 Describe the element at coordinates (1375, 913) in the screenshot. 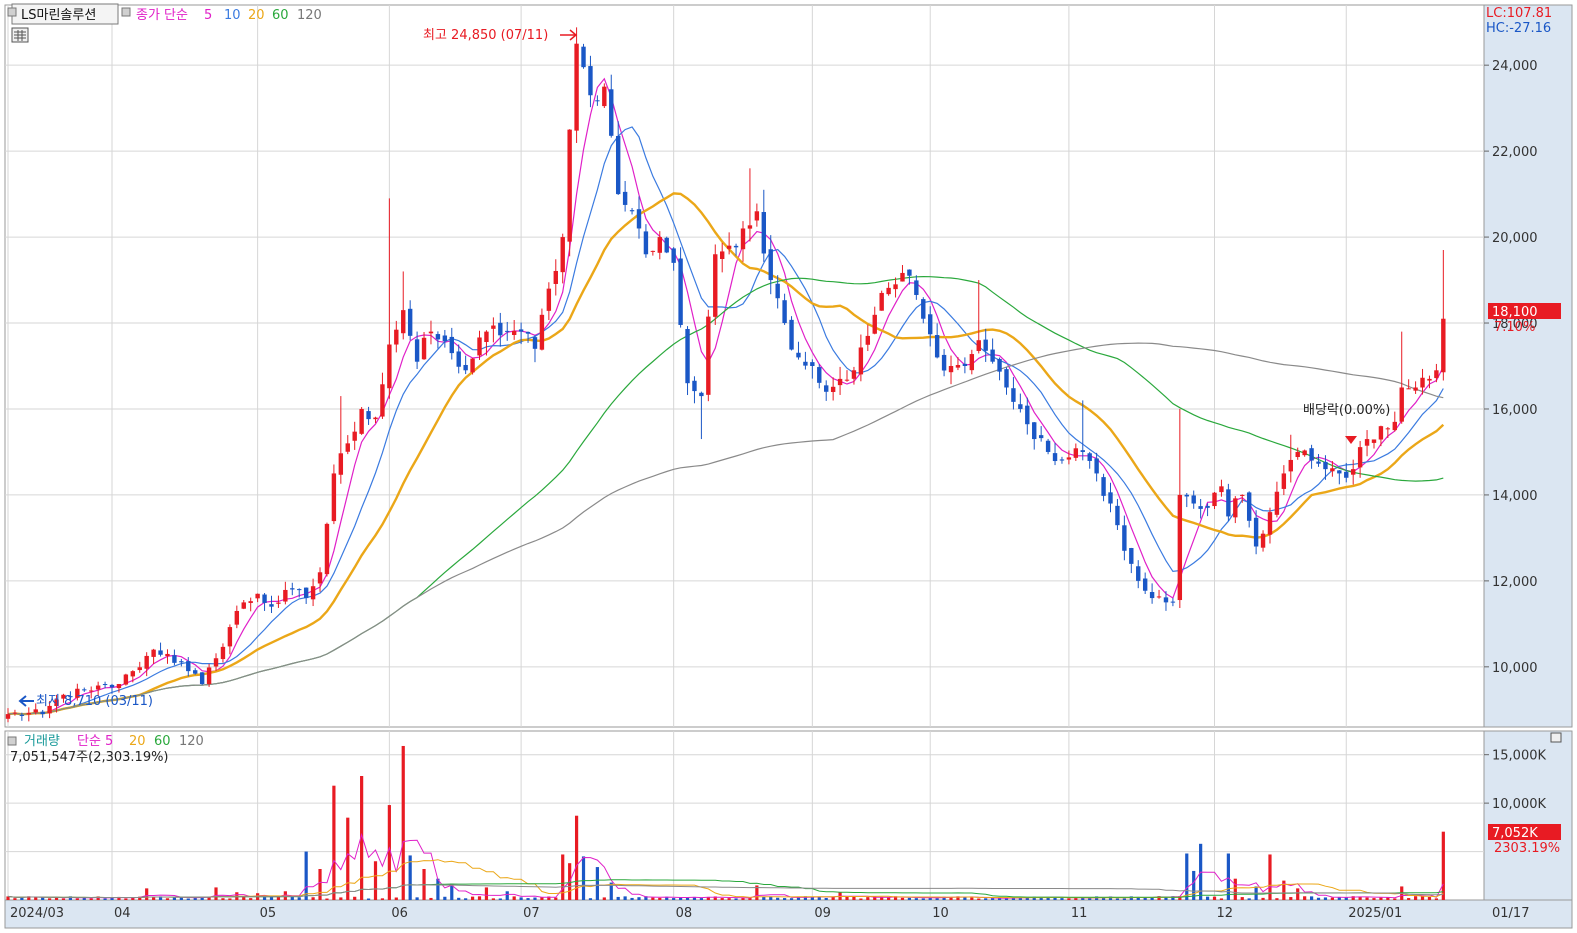

I see `date-tick-label: 2025/01` at that location.